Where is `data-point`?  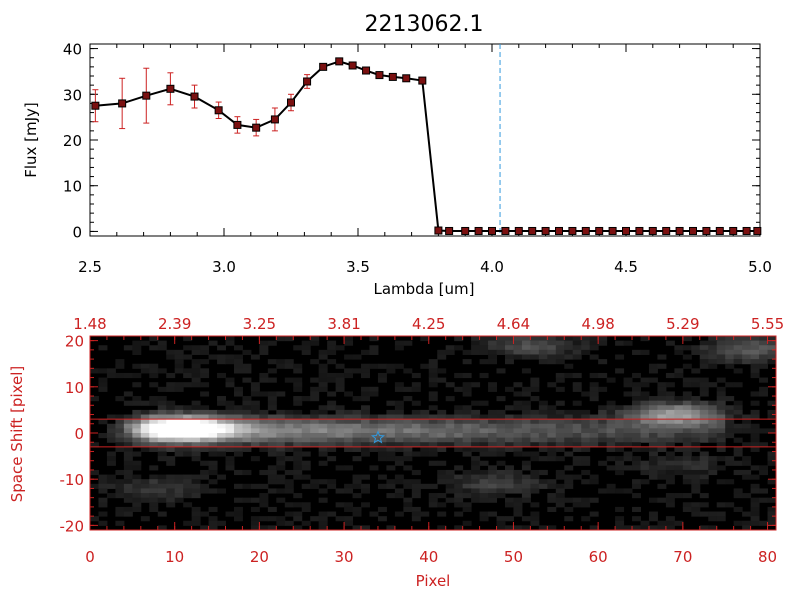
data-point is located at coordinates (323, 66).